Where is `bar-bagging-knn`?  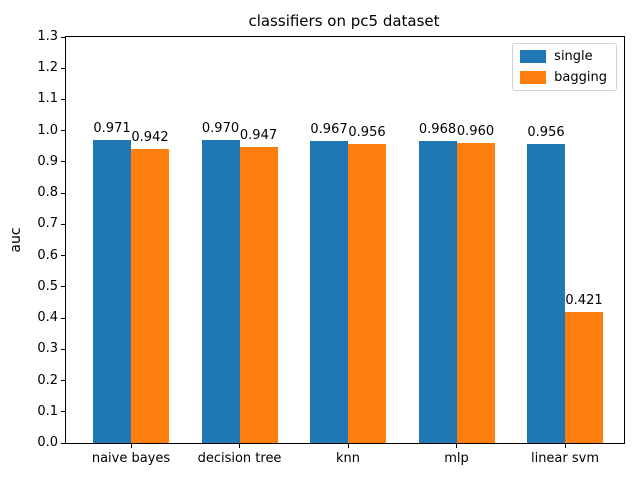
bar-bagging-knn is located at coordinates (367, 293).